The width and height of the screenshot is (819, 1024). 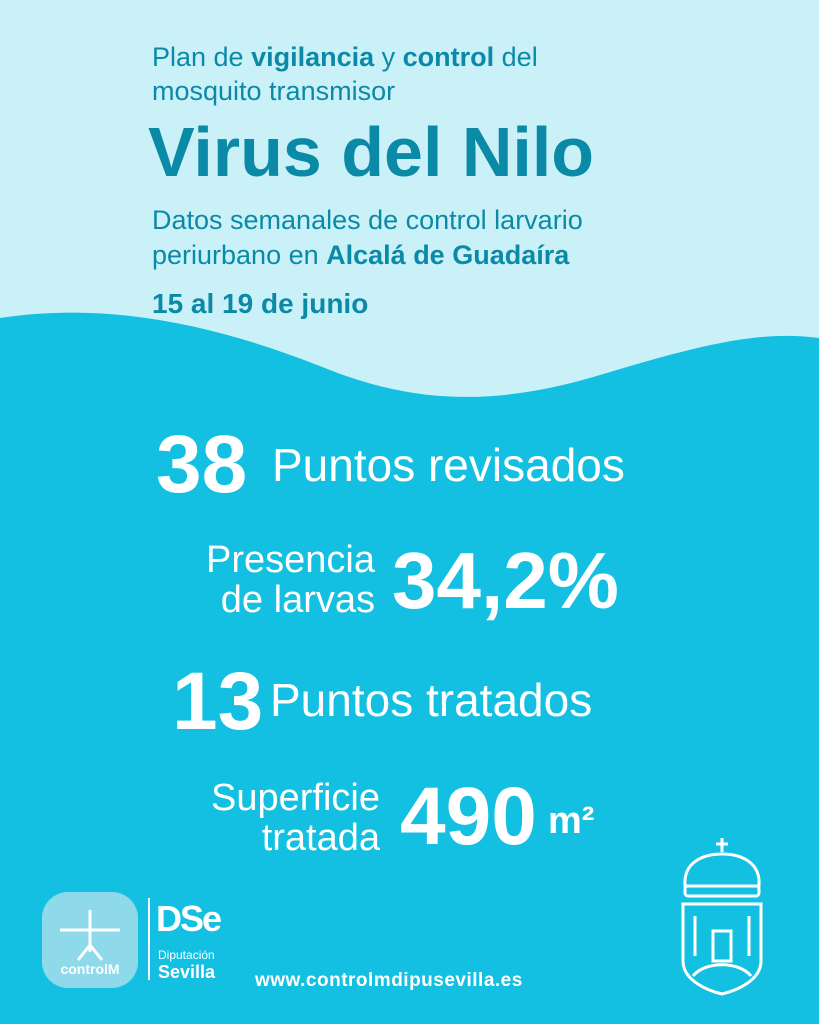 What do you see at coordinates (431, 700) in the screenshot?
I see `stat-label: Puntos tratados` at bounding box center [431, 700].